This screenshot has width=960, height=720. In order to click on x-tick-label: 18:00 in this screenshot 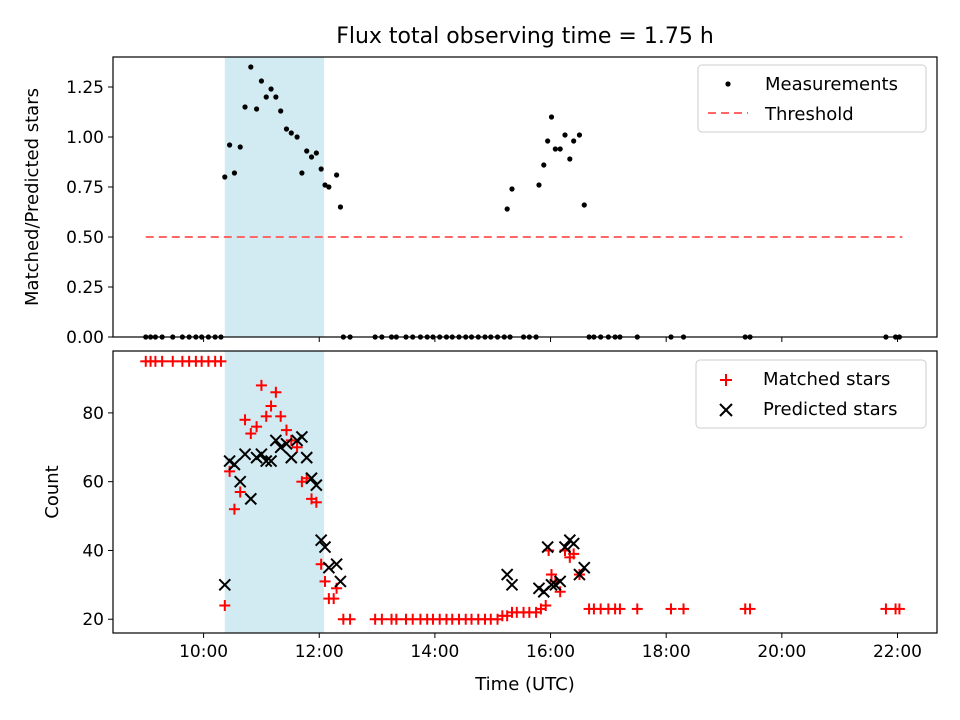, I will do `click(666, 652)`.